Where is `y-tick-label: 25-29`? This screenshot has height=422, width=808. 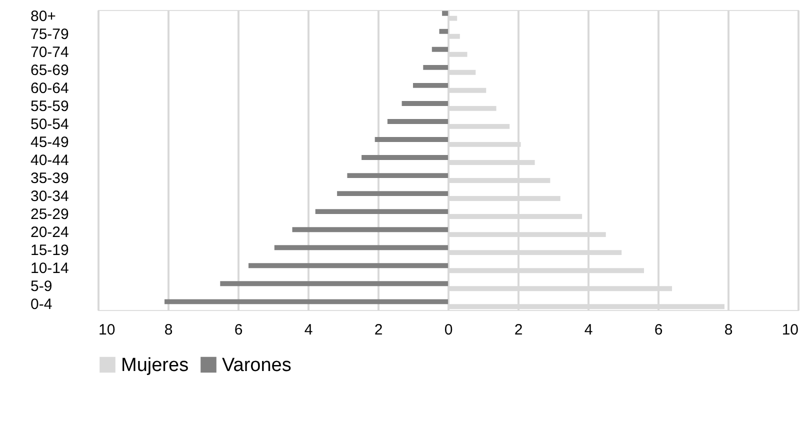 y-tick-label: 25-29 is located at coordinates (49, 215).